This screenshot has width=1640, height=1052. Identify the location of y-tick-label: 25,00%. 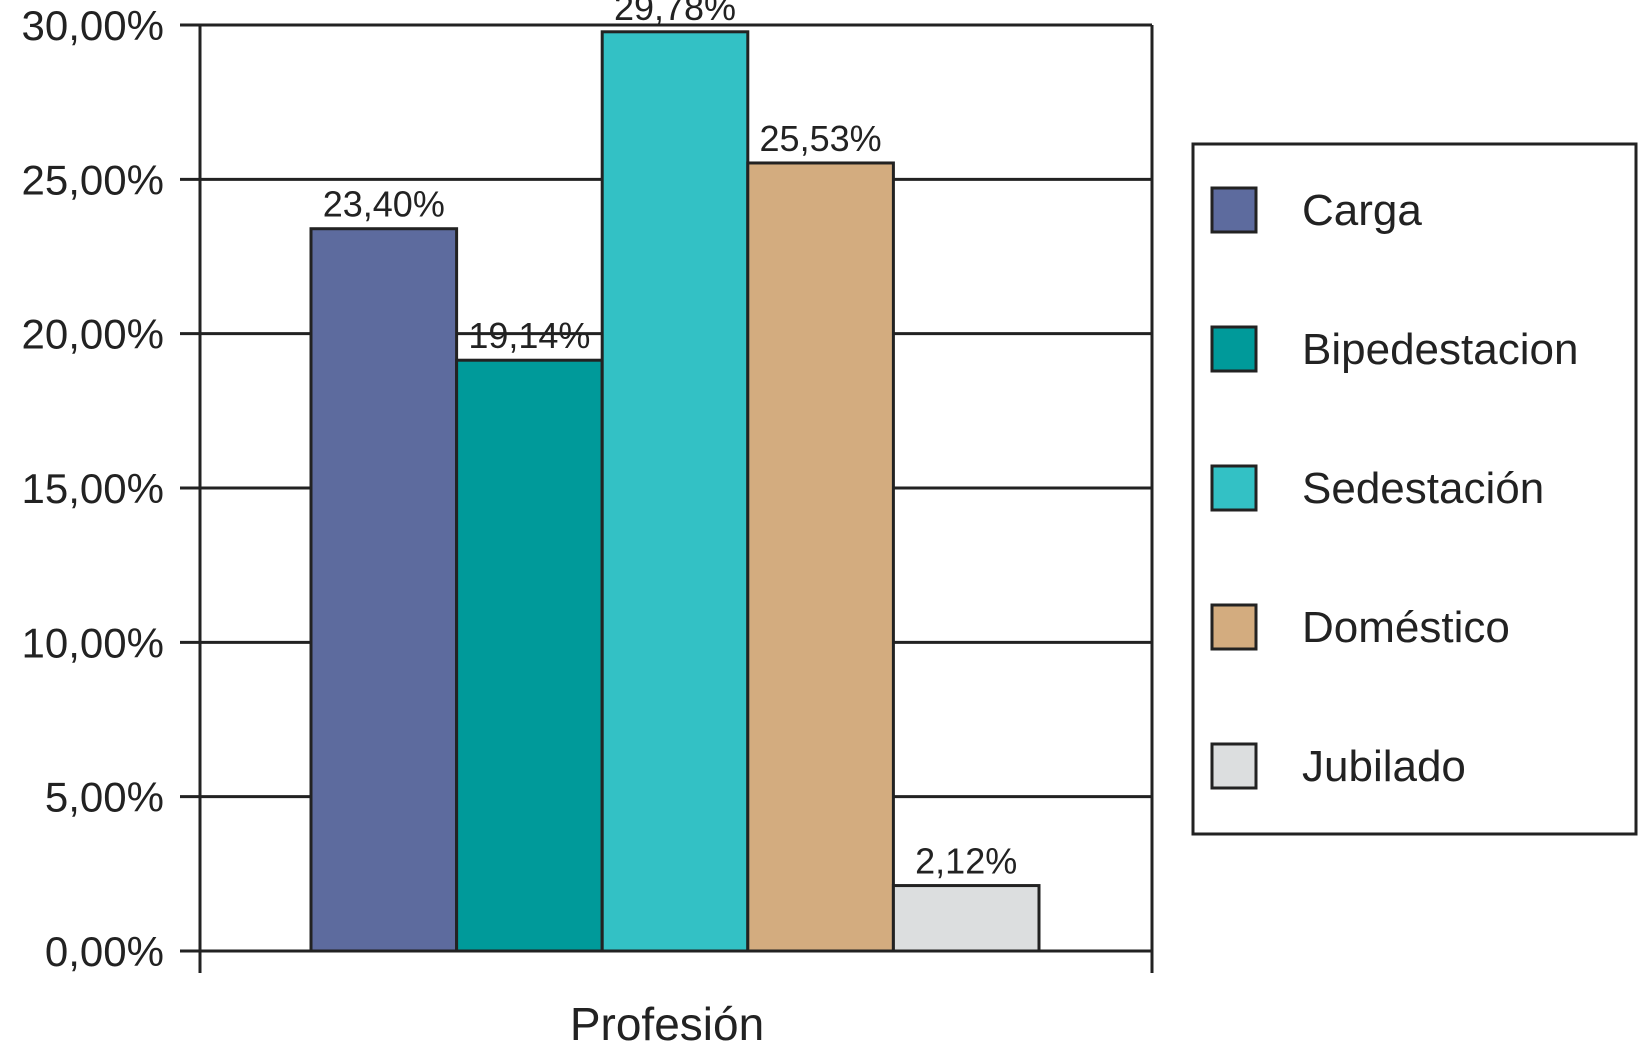
(93, 179).